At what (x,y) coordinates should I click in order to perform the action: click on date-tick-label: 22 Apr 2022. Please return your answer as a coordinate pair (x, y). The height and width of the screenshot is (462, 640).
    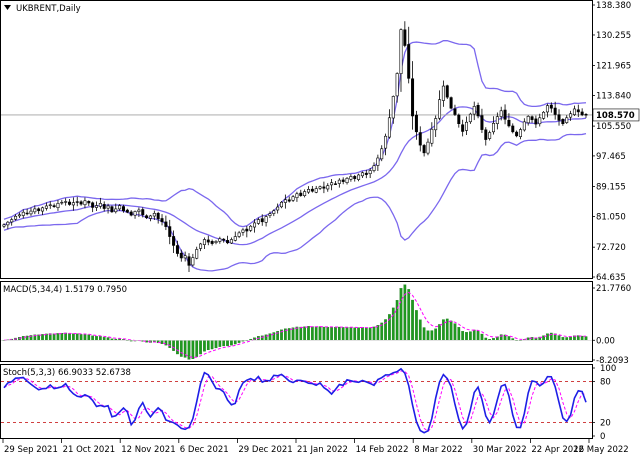
    Looking at the image, I should click on (557, 450).